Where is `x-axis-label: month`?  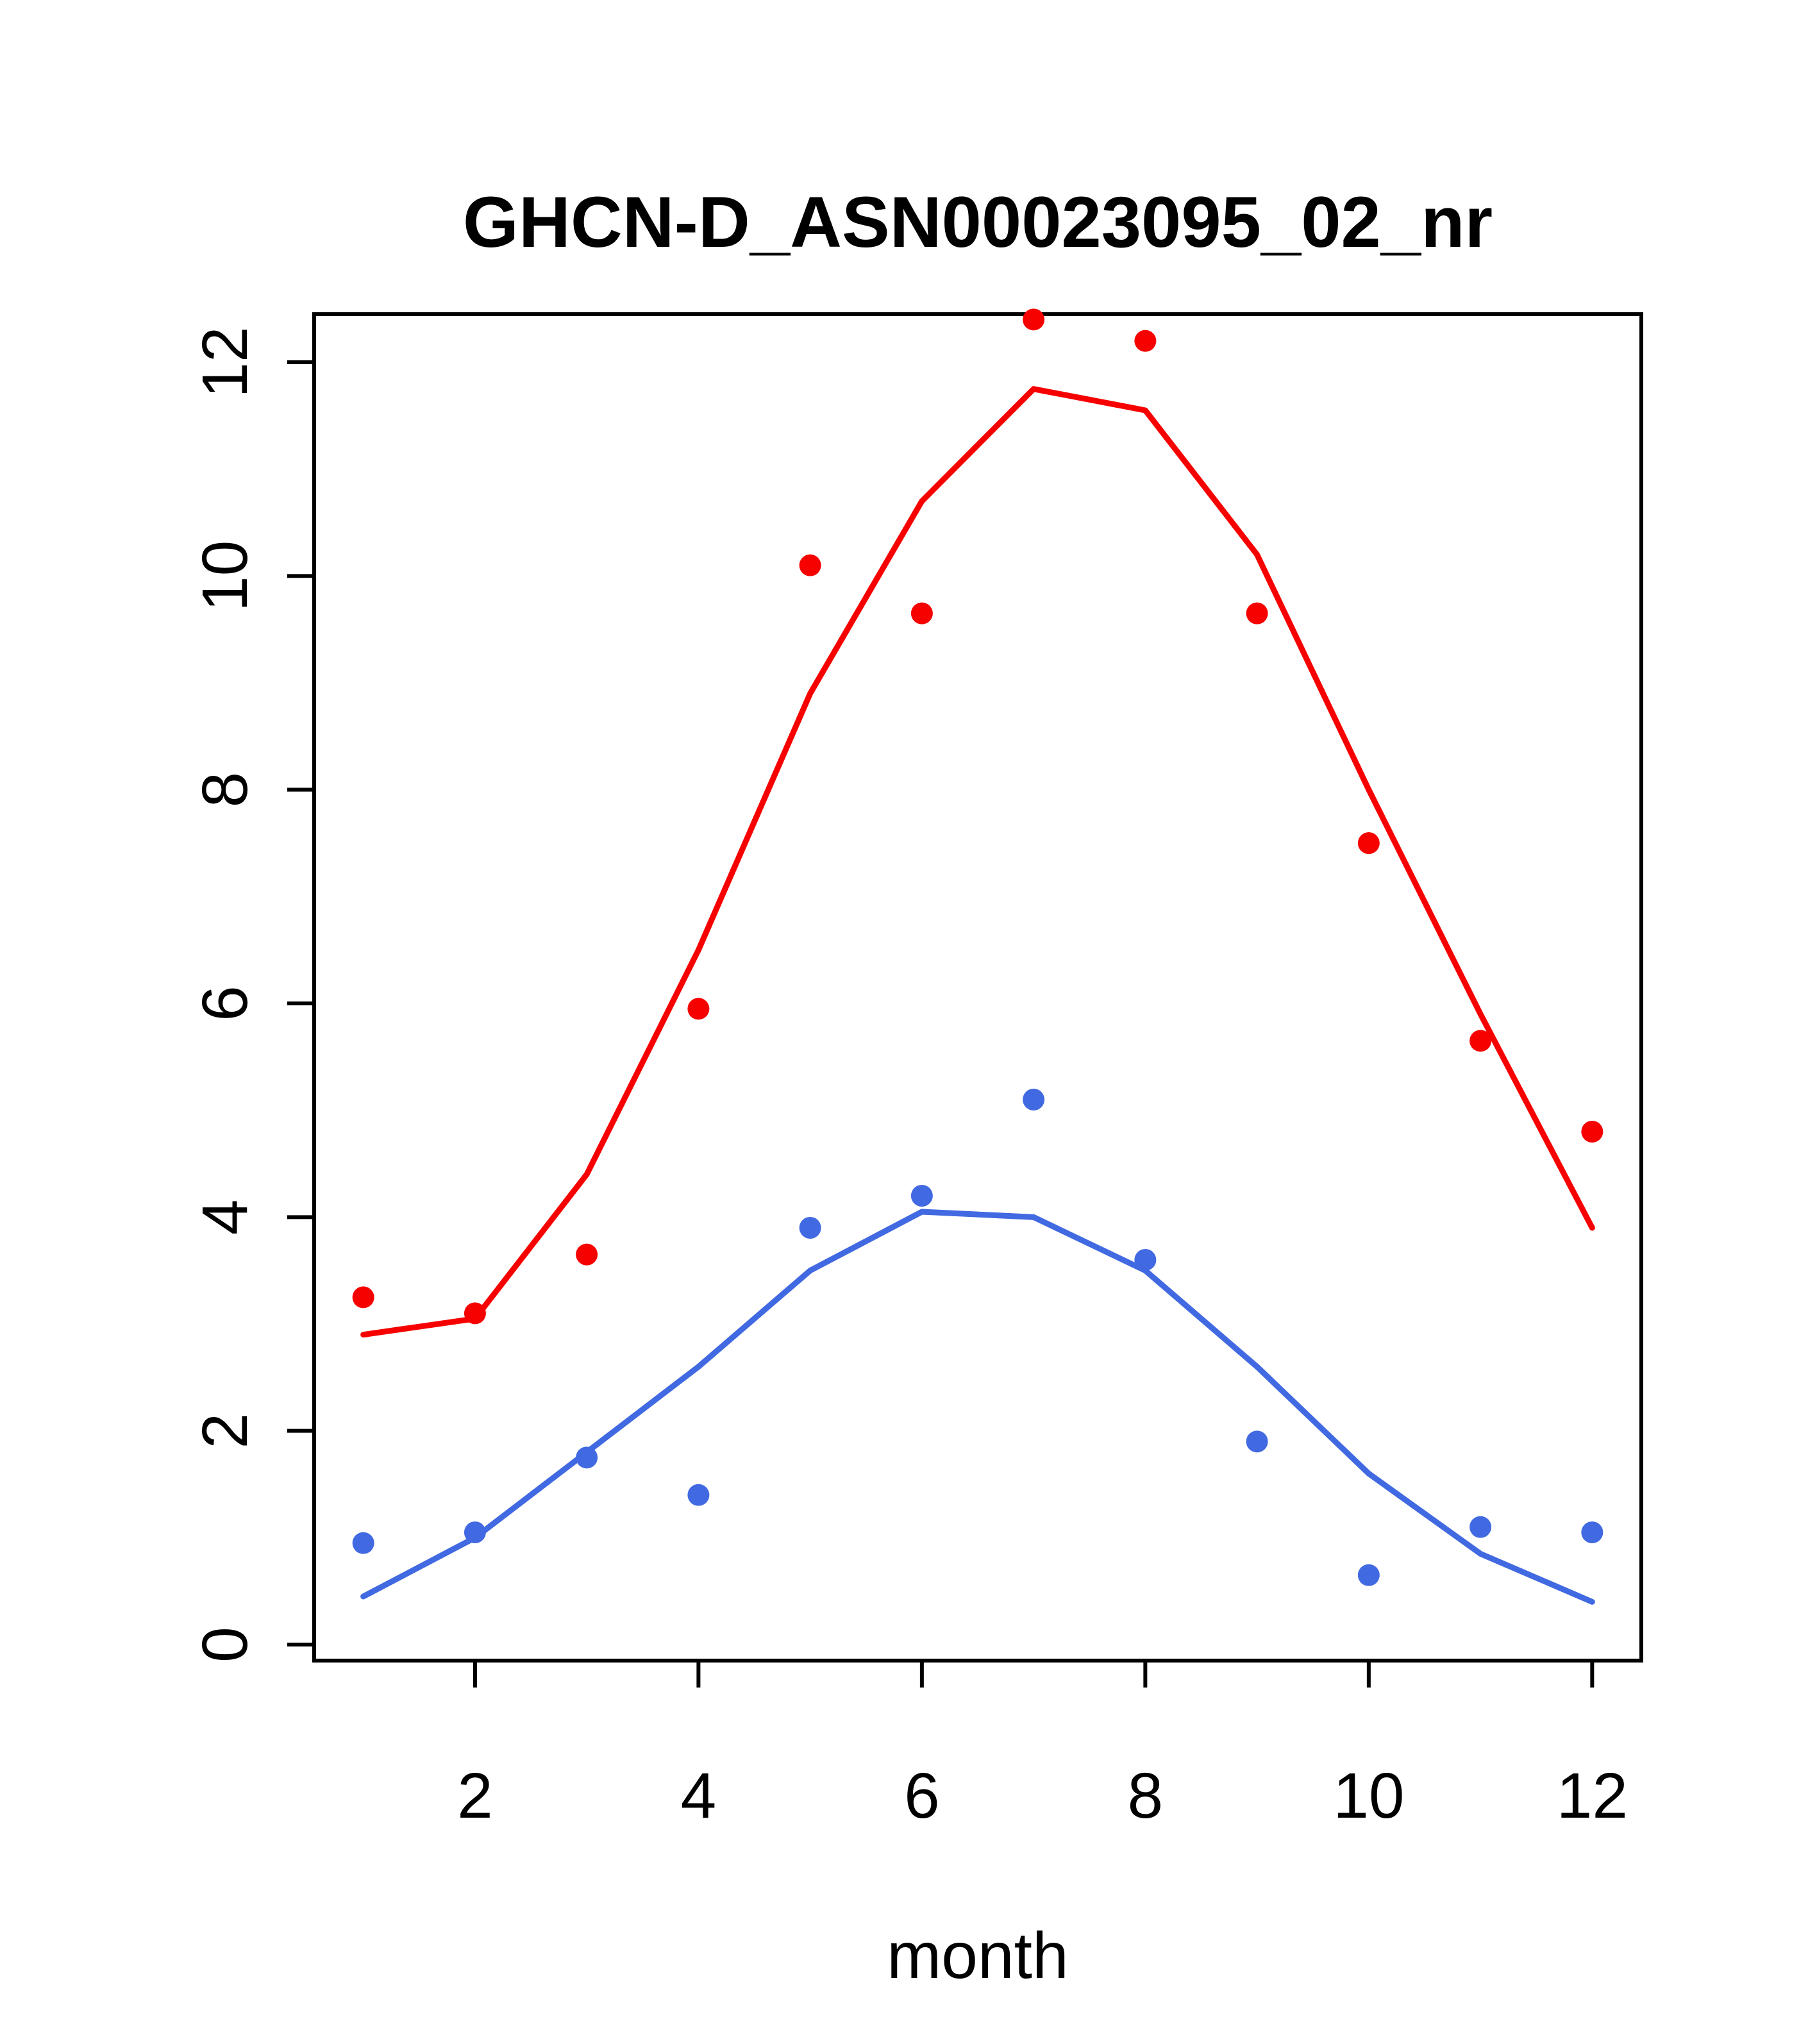 x-axis-label: month is located at coordinates (978, 1955).